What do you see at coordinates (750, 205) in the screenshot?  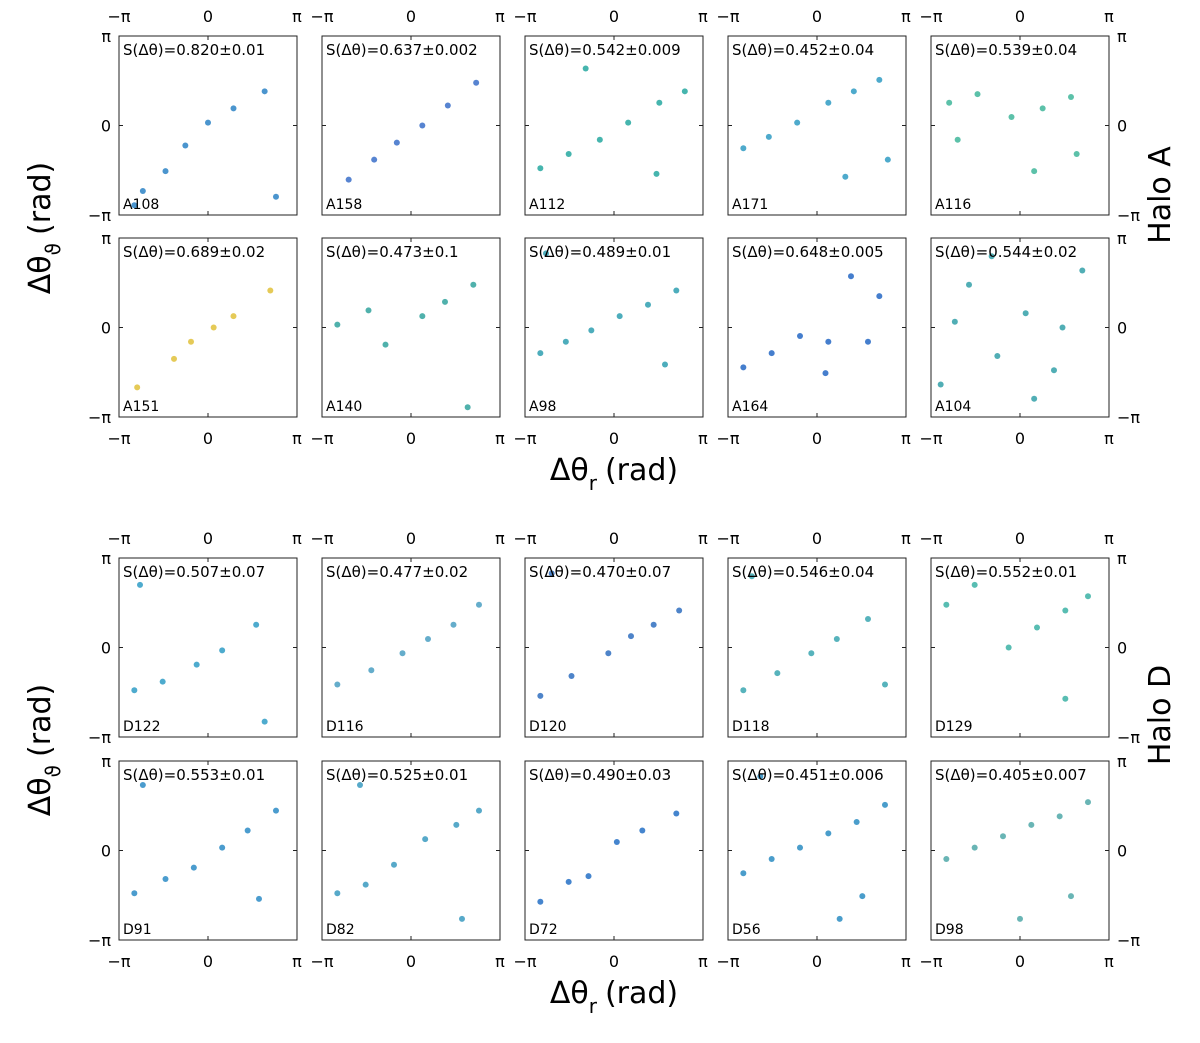 I see `panel-id: A171` at bounding box center [750, 205].